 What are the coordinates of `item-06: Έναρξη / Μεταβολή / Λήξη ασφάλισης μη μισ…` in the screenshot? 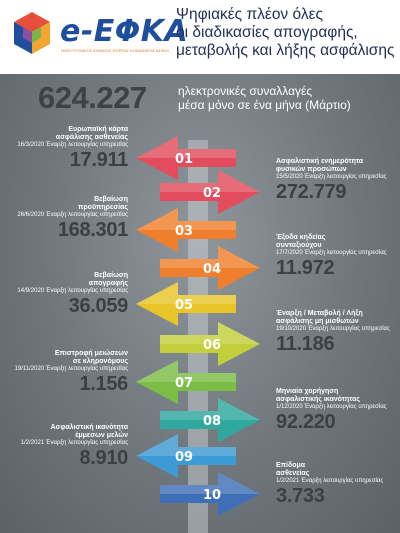 It's located at (337, 332).